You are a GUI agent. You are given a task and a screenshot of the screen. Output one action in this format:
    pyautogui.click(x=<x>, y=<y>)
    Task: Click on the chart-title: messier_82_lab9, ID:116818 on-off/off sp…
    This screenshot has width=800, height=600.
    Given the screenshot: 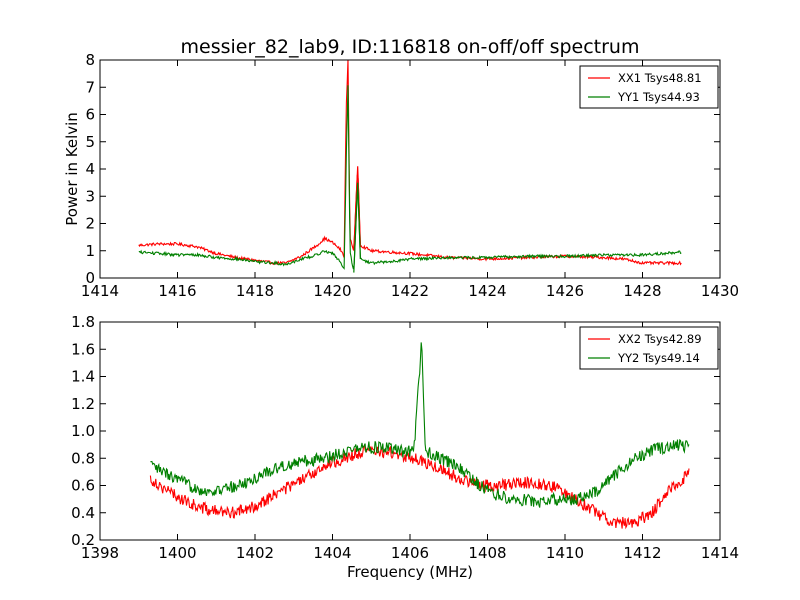 What is the action you would take?
    pyautogui.click(x=410, y=47)
    